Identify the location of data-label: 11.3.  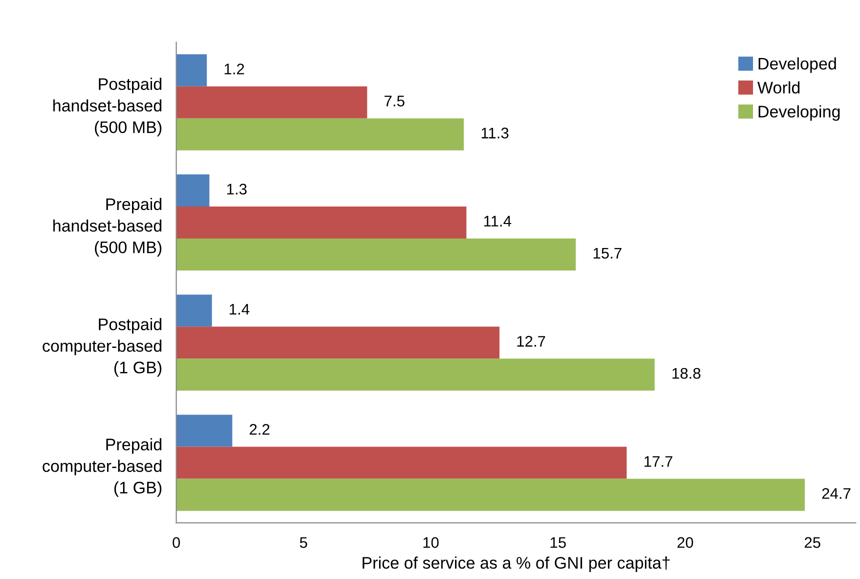
(495, 133).